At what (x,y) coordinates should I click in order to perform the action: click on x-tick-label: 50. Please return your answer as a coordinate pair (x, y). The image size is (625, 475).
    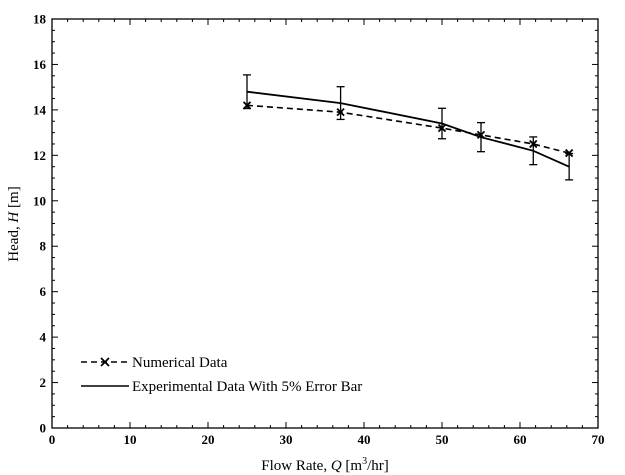
    Looking at the image, I should click on (442, 439).